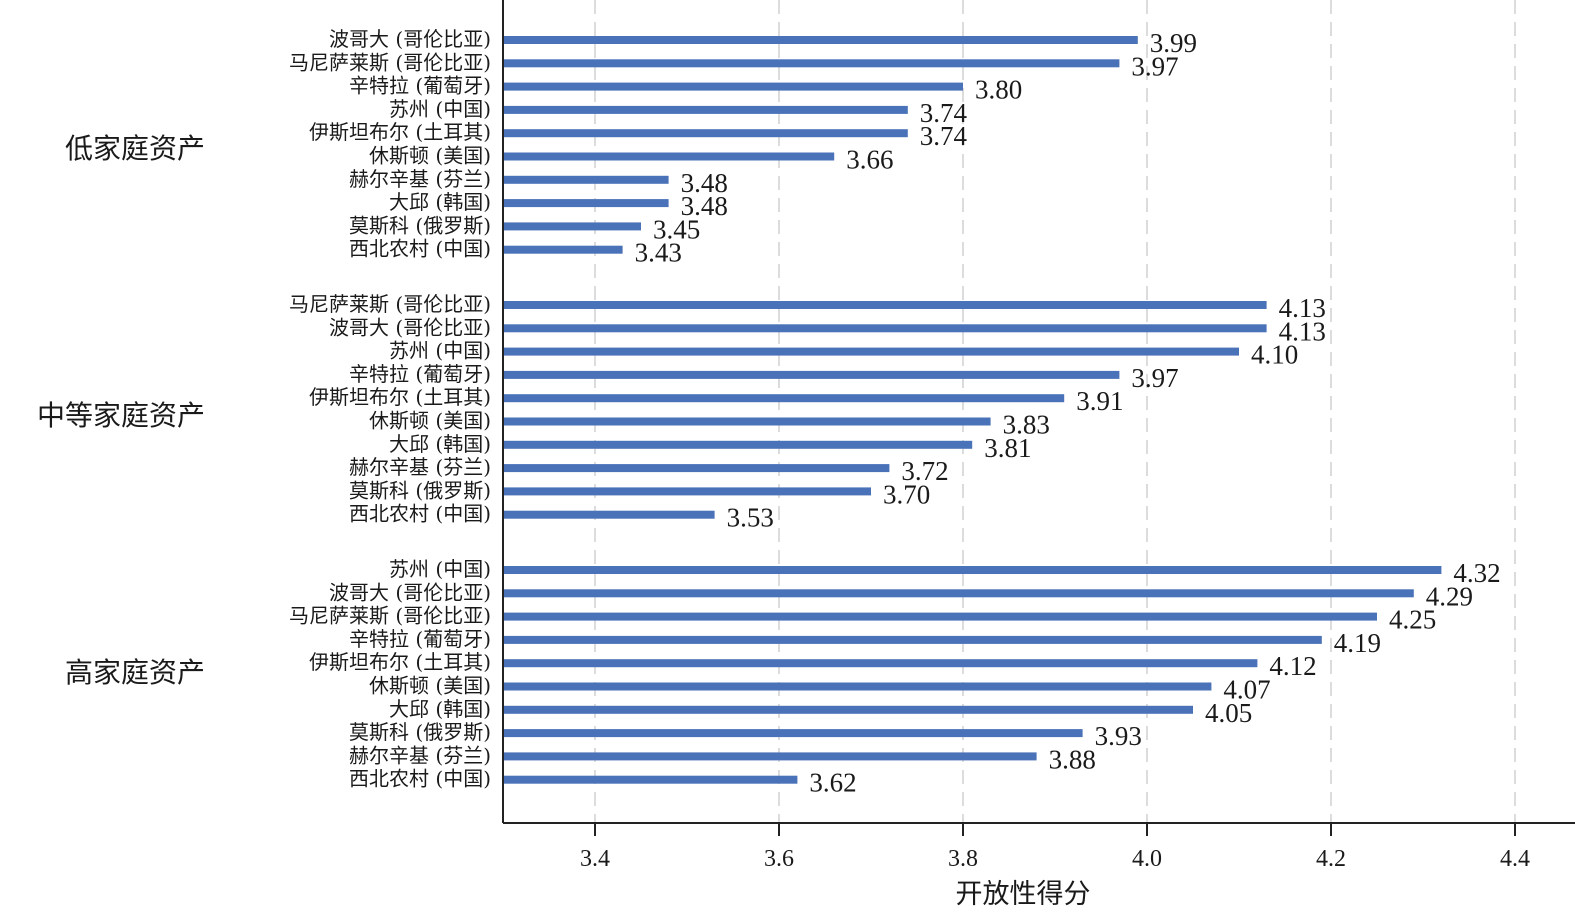  Describe the element at coordinates (1026, 425) in the screenshot. I see `data-label: 3.83` at that location.